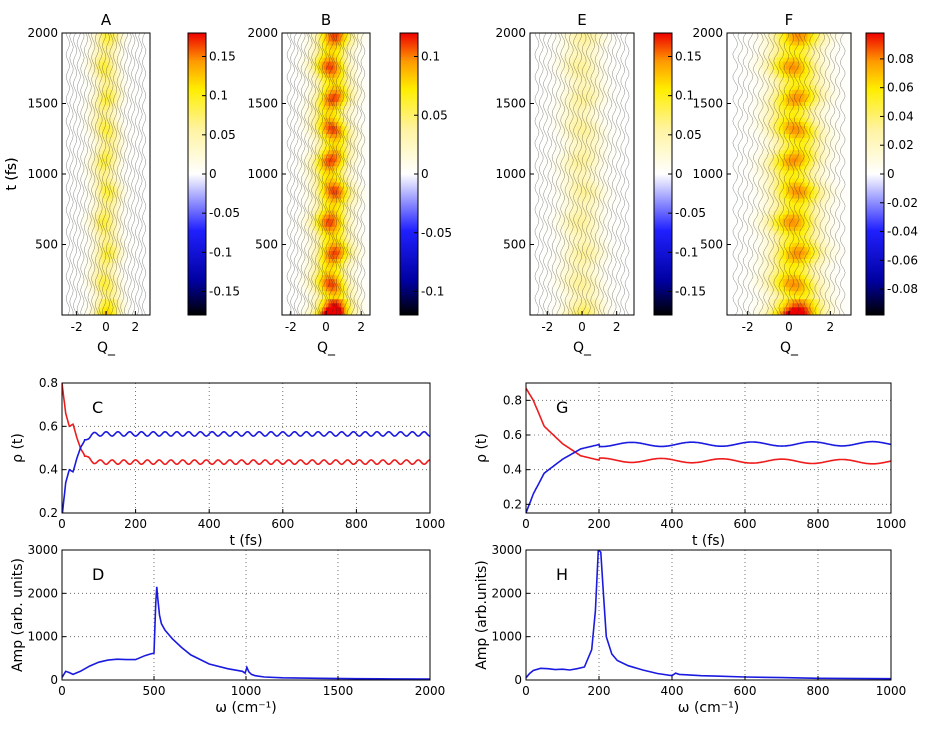 The image size is (927, 729). Describe the element at coordinates (42, 174) in the screenshot. I see `y-tick-label: 1000` at that location.